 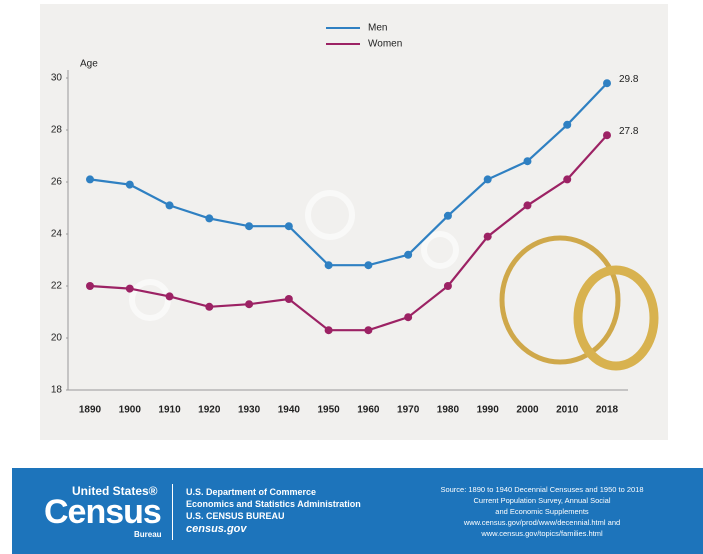 What do you see at coordinates (328, 410) in the screenshot?
I see `x-tick-label: 1950` at bounding box center [328, 410].